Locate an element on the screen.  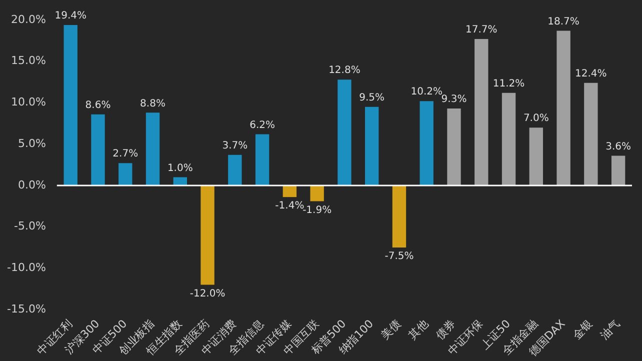
data-label: 9.5% is located at coordinates (372, 98).